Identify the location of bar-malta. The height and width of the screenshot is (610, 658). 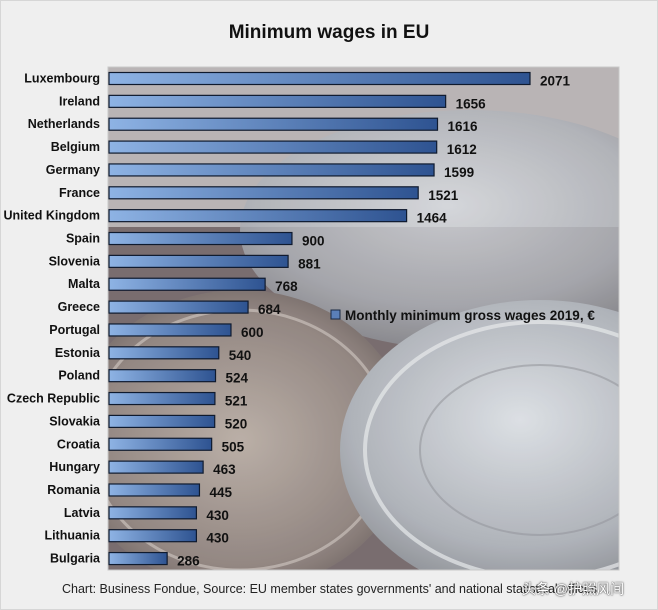
(187, 284).